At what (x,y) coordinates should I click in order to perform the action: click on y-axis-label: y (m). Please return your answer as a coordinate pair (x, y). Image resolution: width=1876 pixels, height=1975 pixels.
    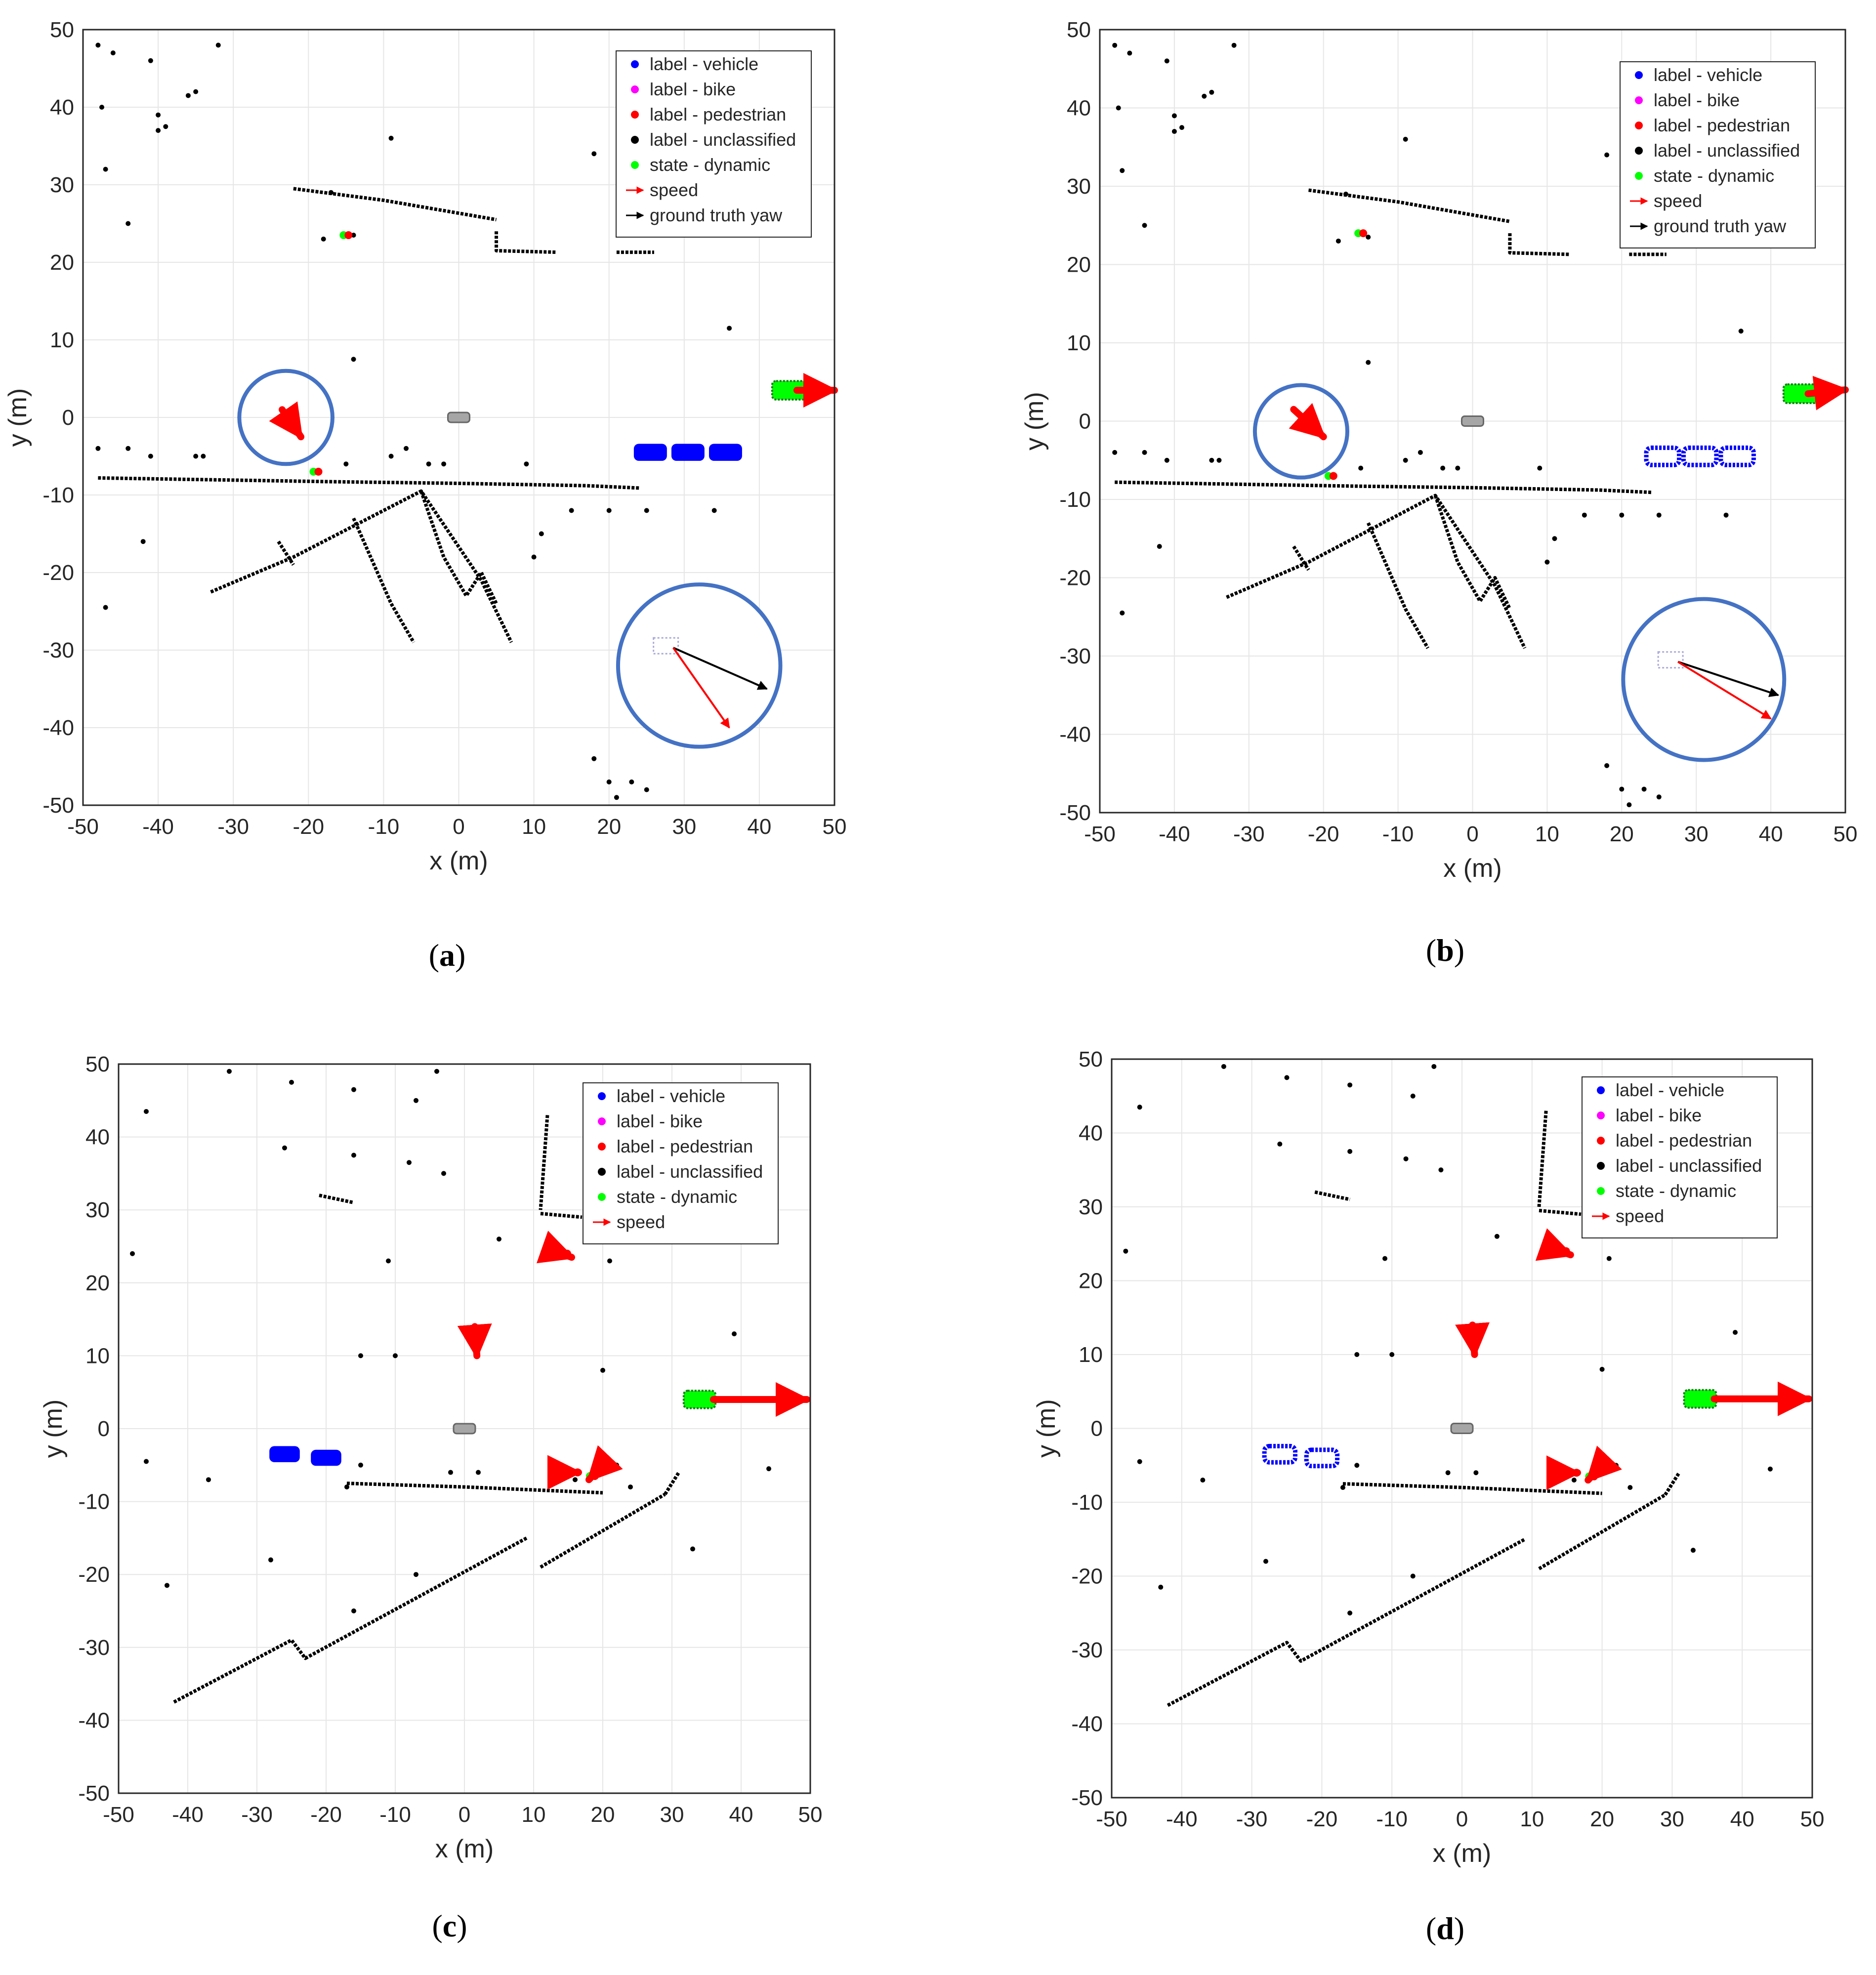
    Looking at the image, I should click on (17, 418).